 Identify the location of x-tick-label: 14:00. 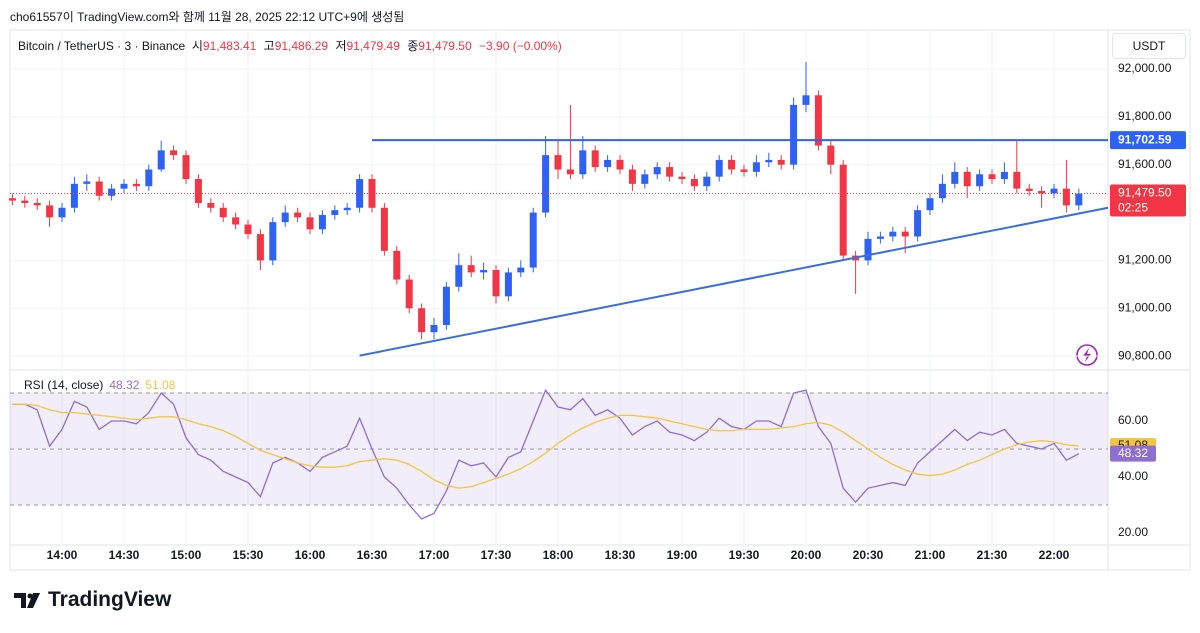
(62, 555).